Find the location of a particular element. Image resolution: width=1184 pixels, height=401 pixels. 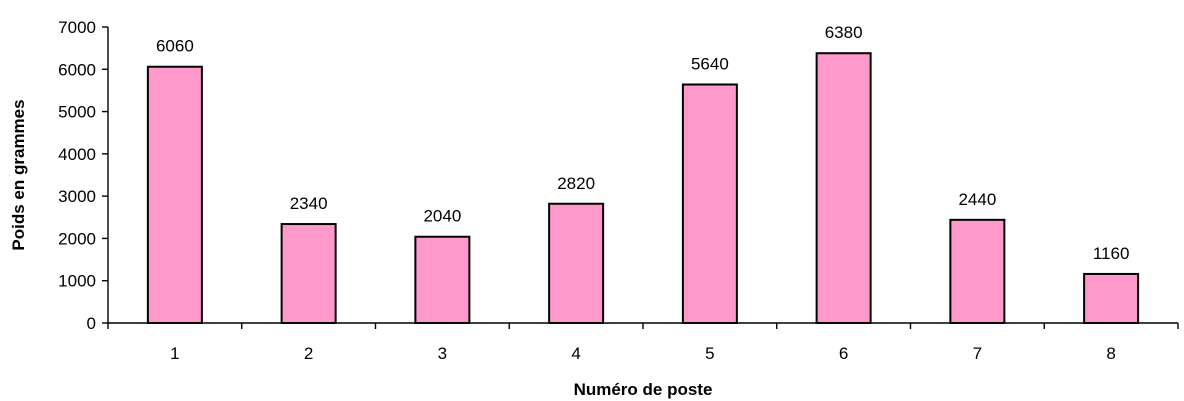

x-tick-label: 2 is located at coordinates (308, 353).